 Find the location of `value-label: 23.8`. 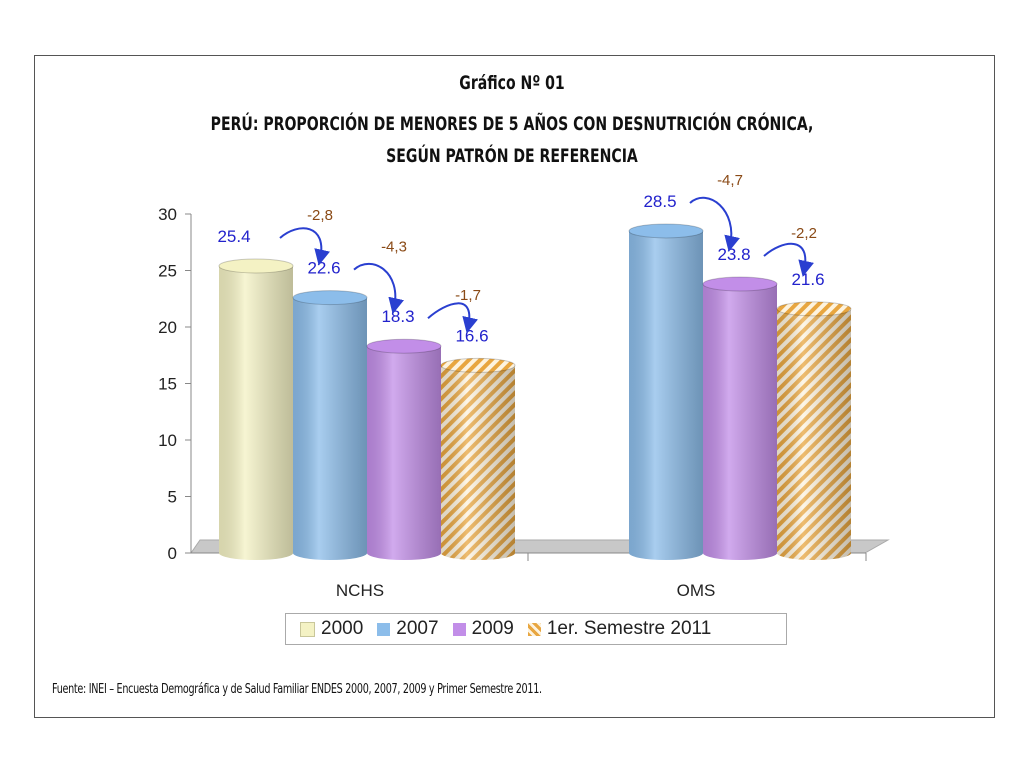

value-label: 23.8 is located at coordinates (733, 254).